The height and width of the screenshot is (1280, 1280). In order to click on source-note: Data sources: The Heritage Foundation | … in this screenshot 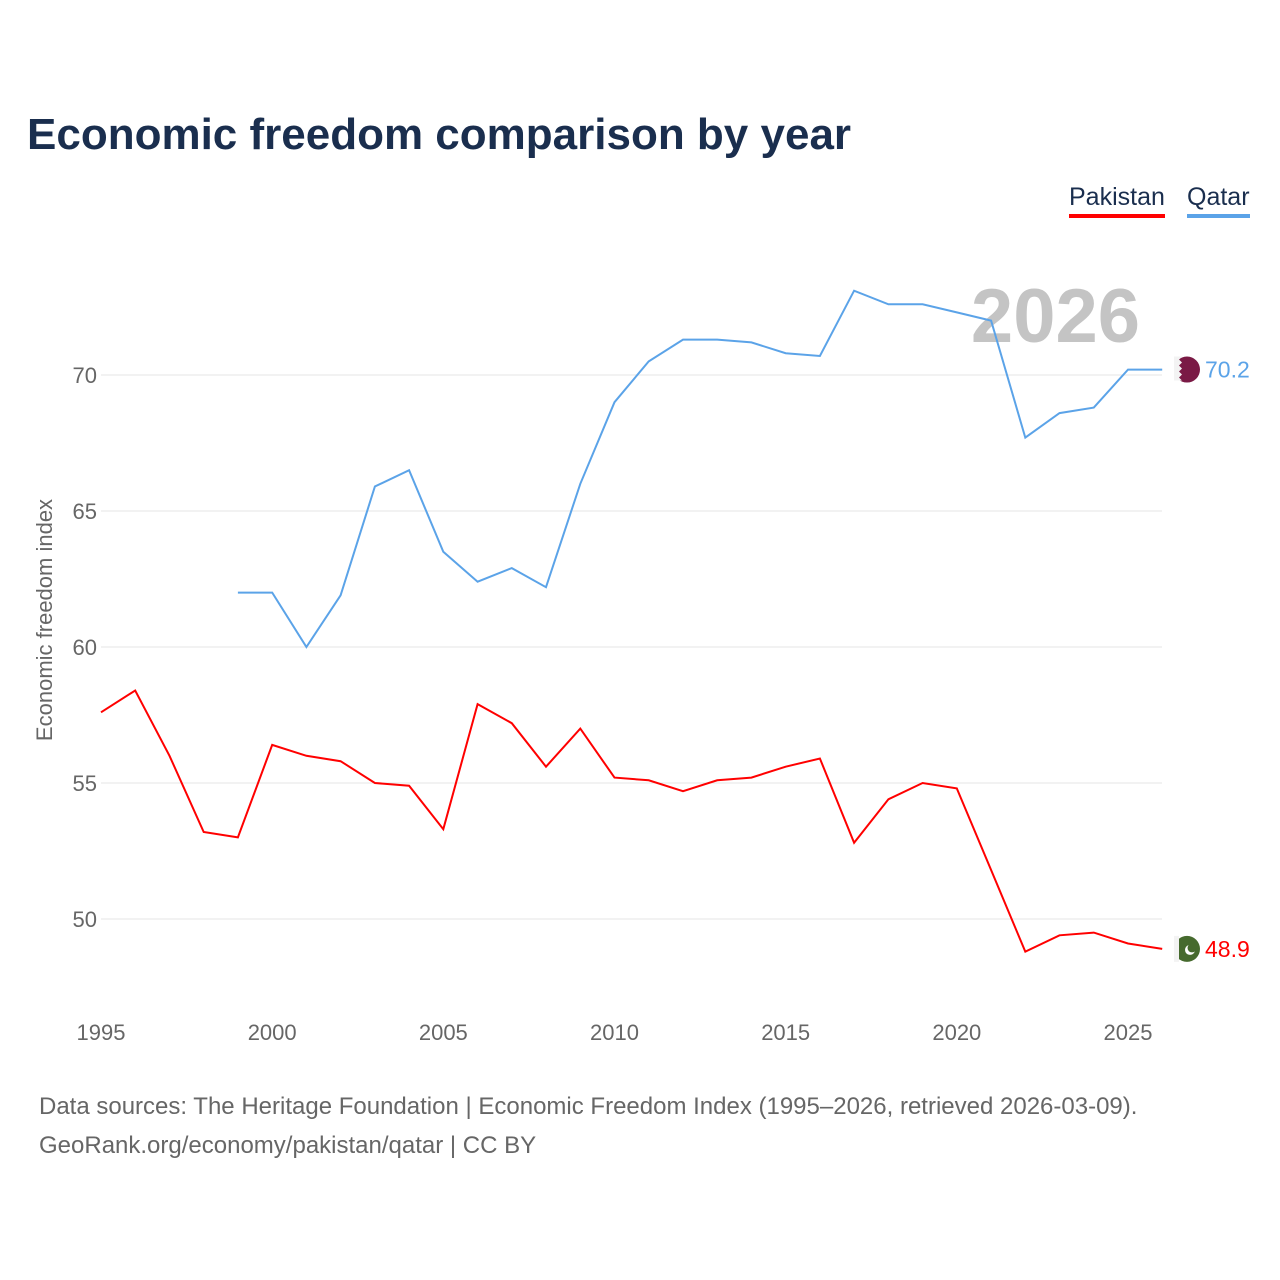, I will do `click(588, 1126)`.